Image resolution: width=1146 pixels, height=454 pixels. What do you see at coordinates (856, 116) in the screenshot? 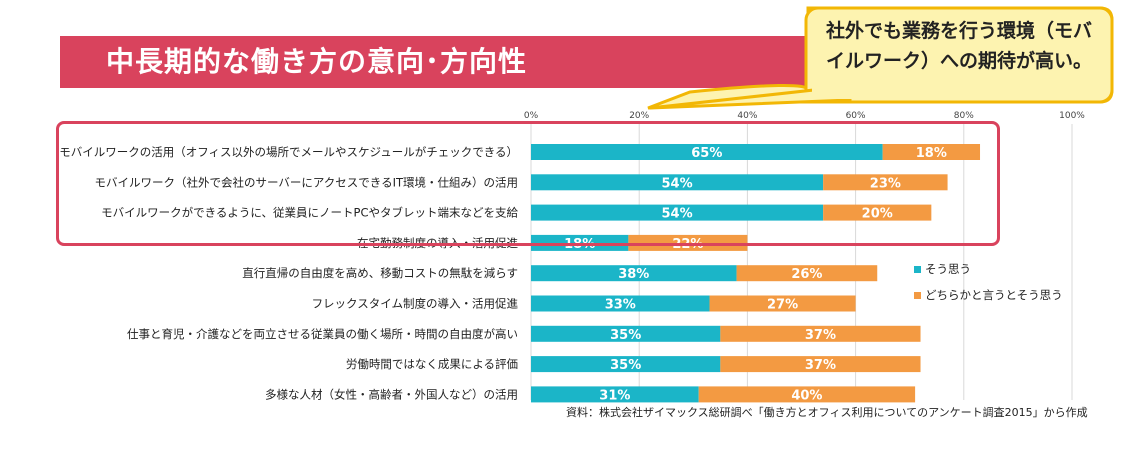
I see `x-tick-label: 60%` at bounding box center [856, 116].